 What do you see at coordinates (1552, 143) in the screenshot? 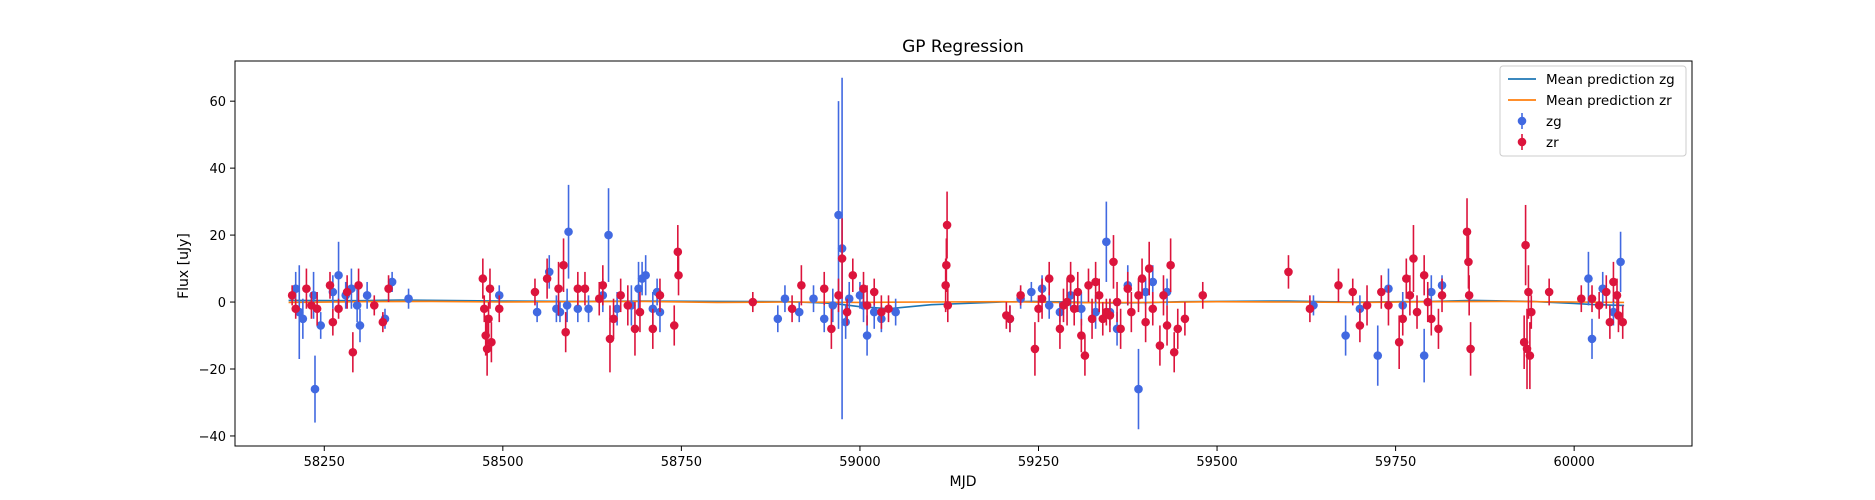
I see `legend-label: zr` at bounding box center [1552, 143].